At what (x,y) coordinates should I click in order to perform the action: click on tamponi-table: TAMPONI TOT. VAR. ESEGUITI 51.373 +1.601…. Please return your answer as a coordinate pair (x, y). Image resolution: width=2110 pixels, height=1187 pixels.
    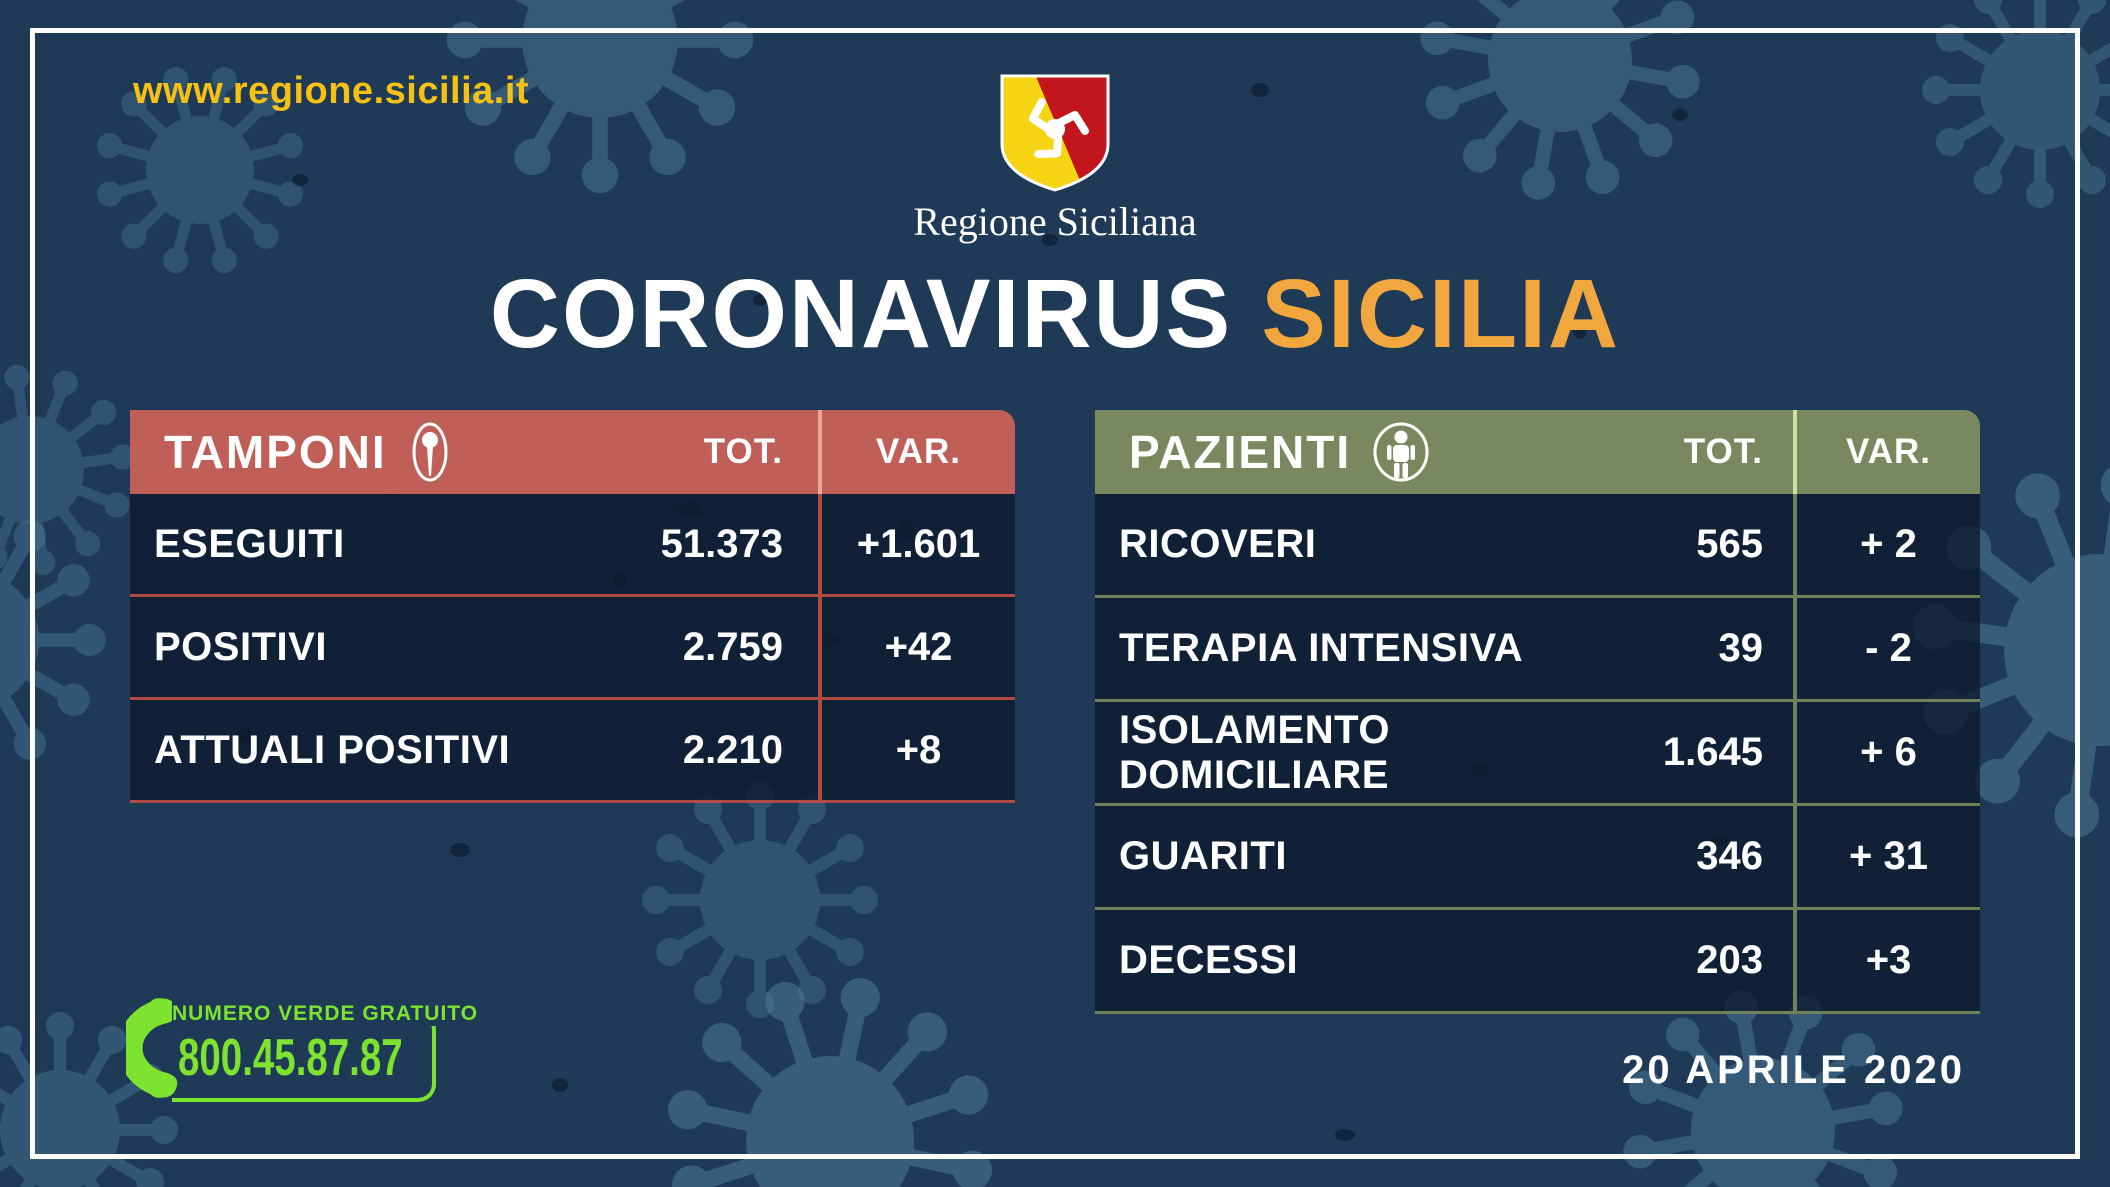
    Looking at the image, I should click on (572, 606).